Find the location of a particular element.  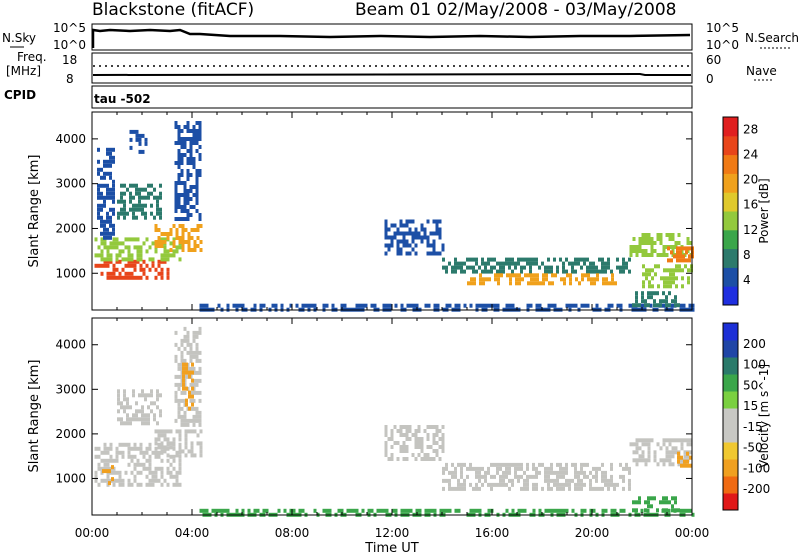

velocity-y-tick-label: 2000 is located at coordinates (70, 434).